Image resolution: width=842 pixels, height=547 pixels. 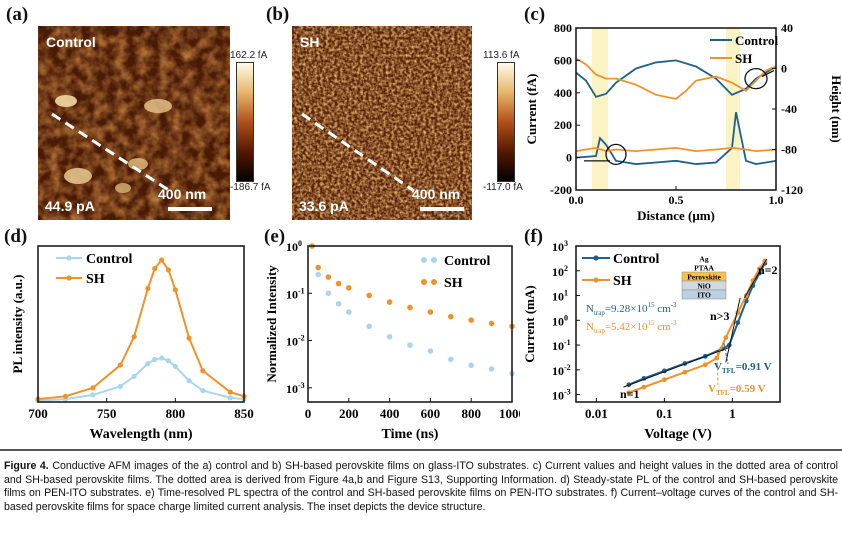 What do you see at coordinates (563, 60) in the screenshot?
I see `y-tick-label: 600` at bounding box center [563, 60].